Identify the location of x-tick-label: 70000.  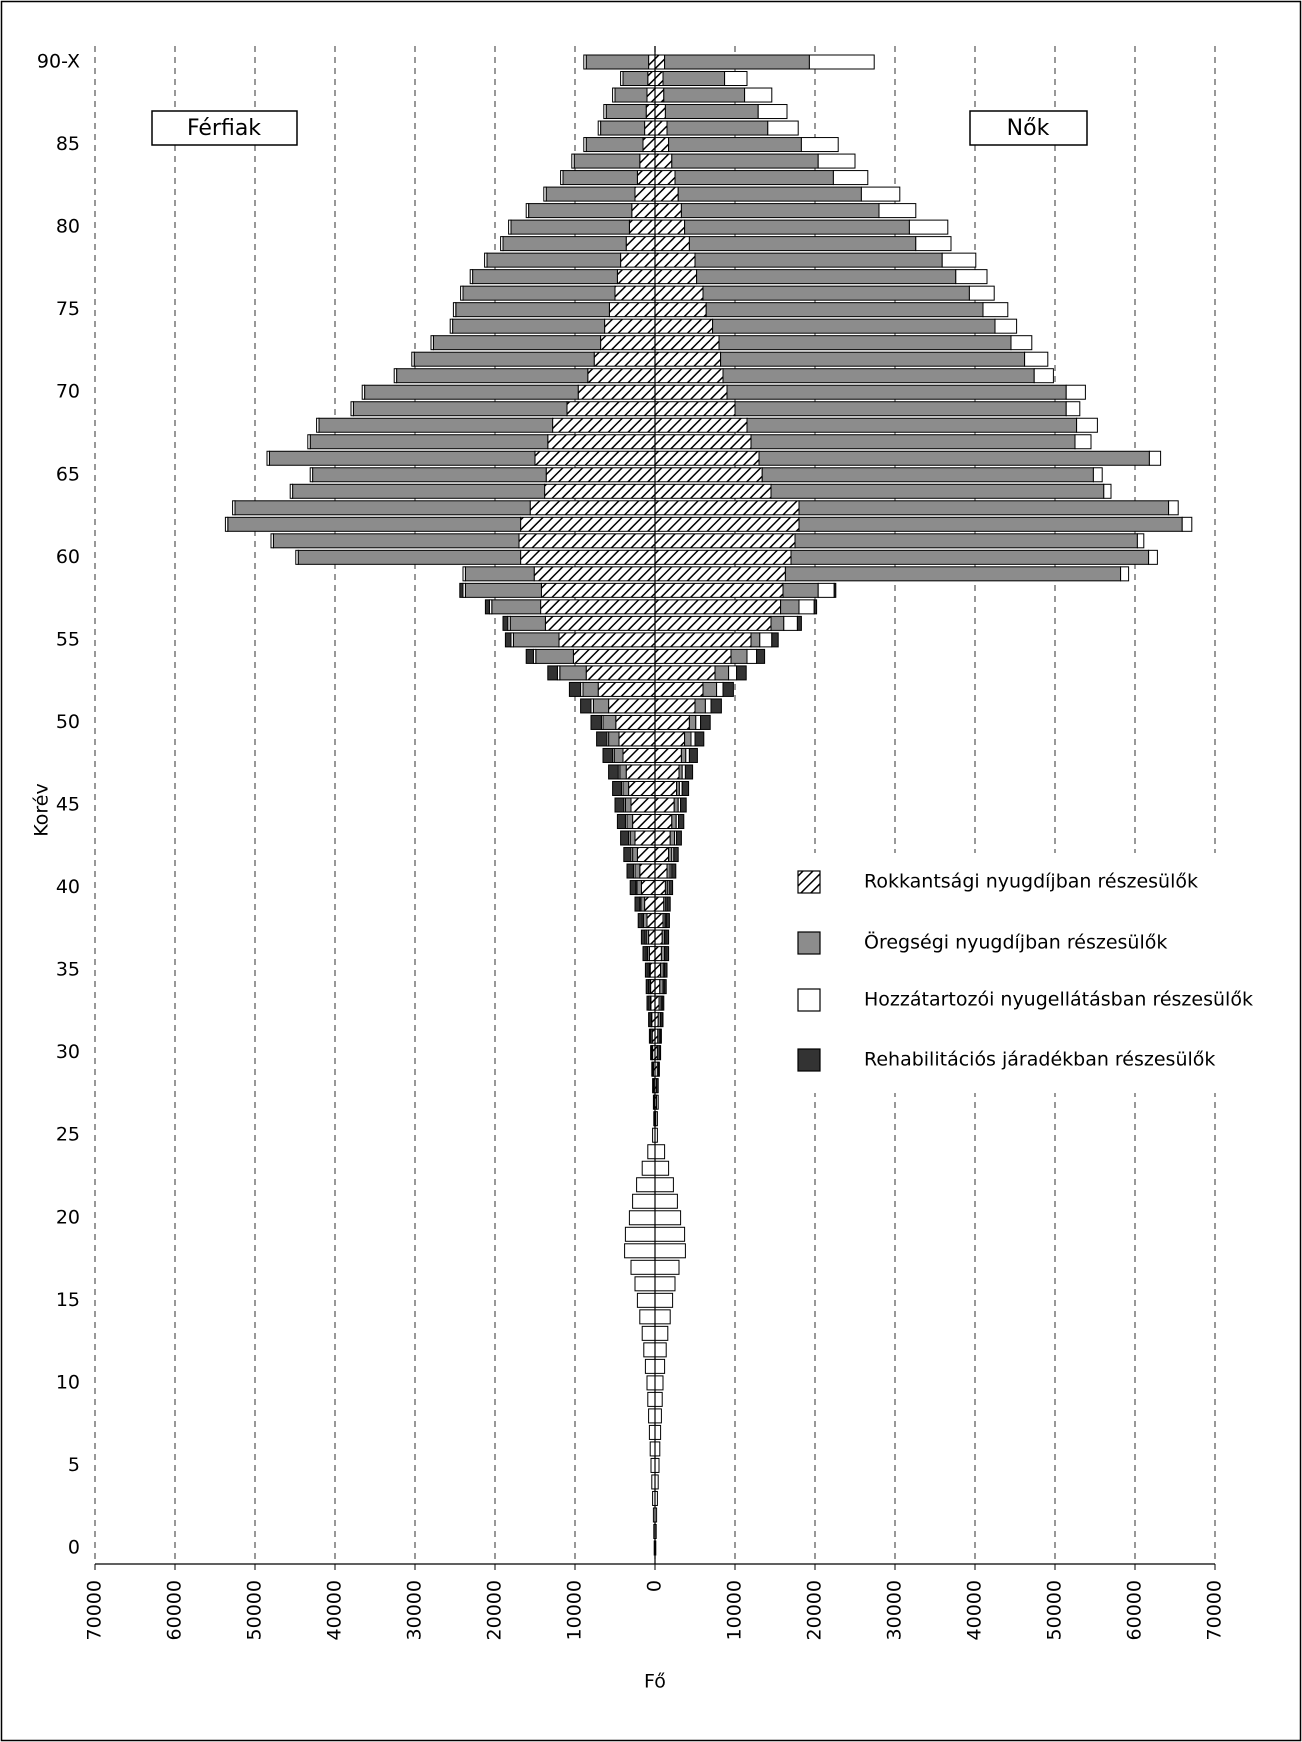
(95, 1610).